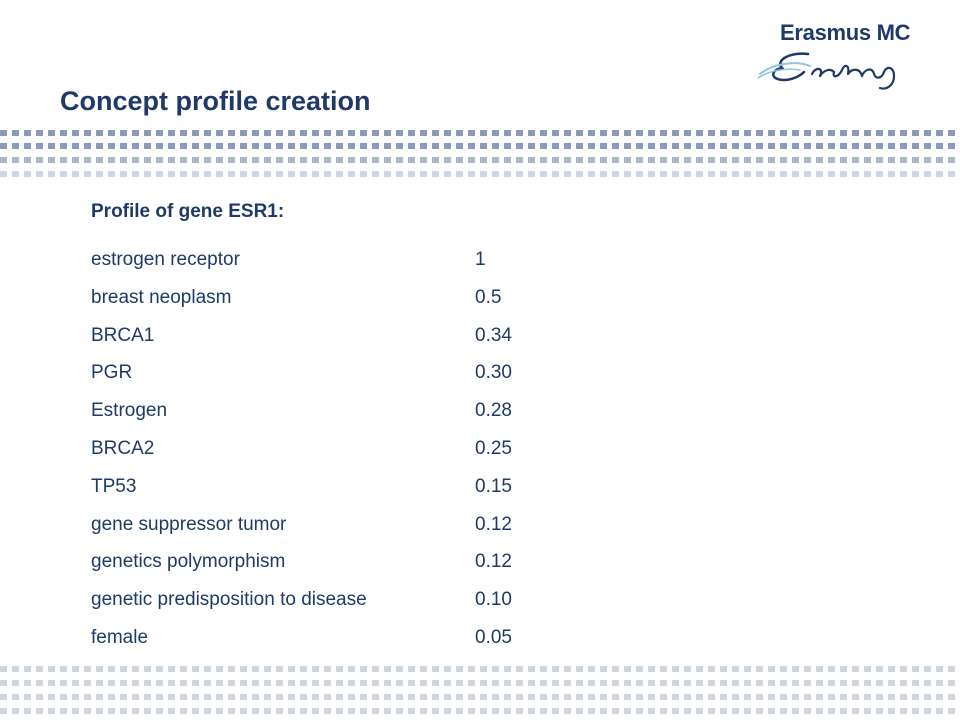  Describe the element at coordinates (493, 600) in the screenshot. I see `concept-score: 0.10` at that location.